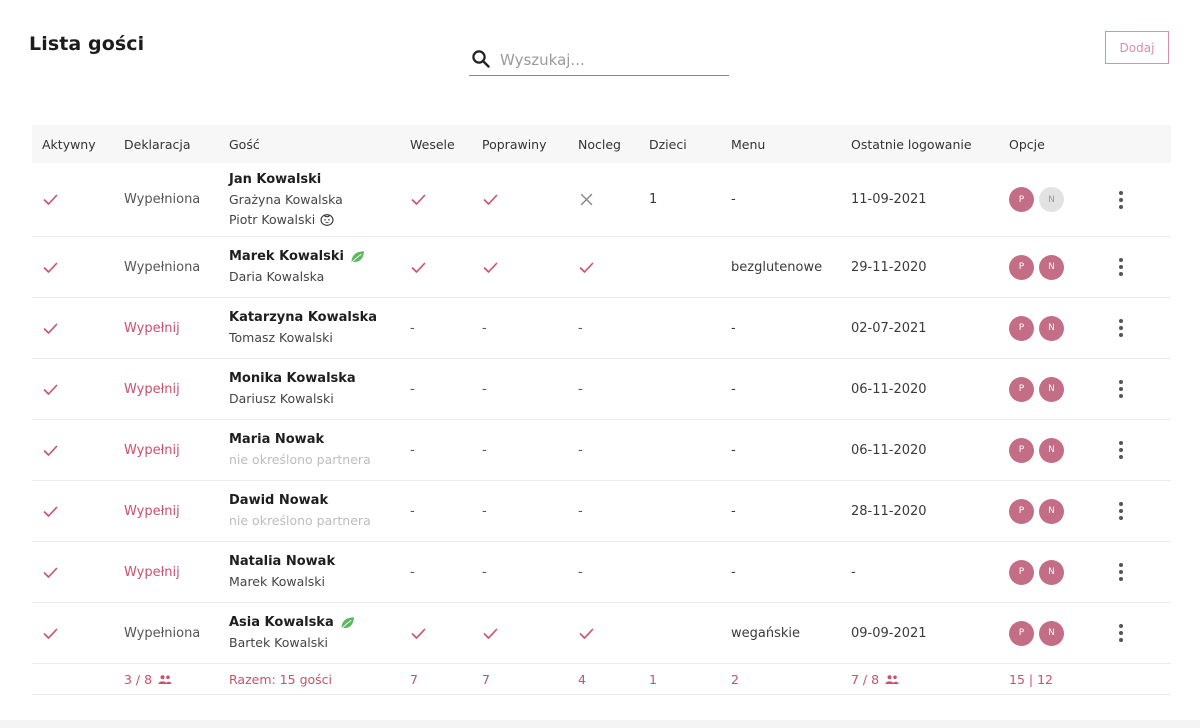  I want to click on column-header-declaration: Deklaracja, so click(157, 144).